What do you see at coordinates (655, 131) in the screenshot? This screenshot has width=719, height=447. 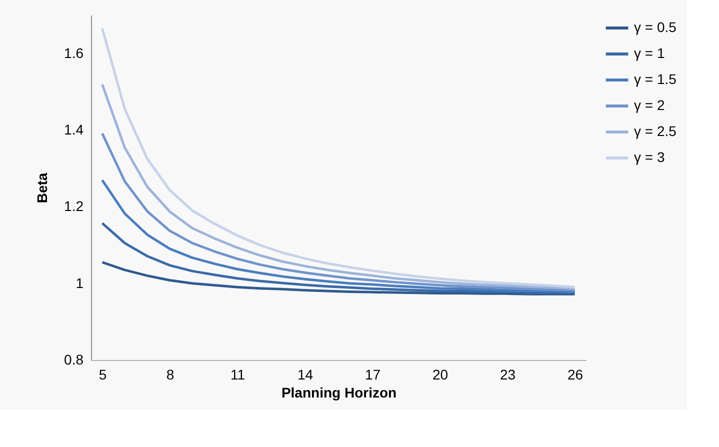 I see `legend-label: γ = 2.5` at bounding box center [655, 131].